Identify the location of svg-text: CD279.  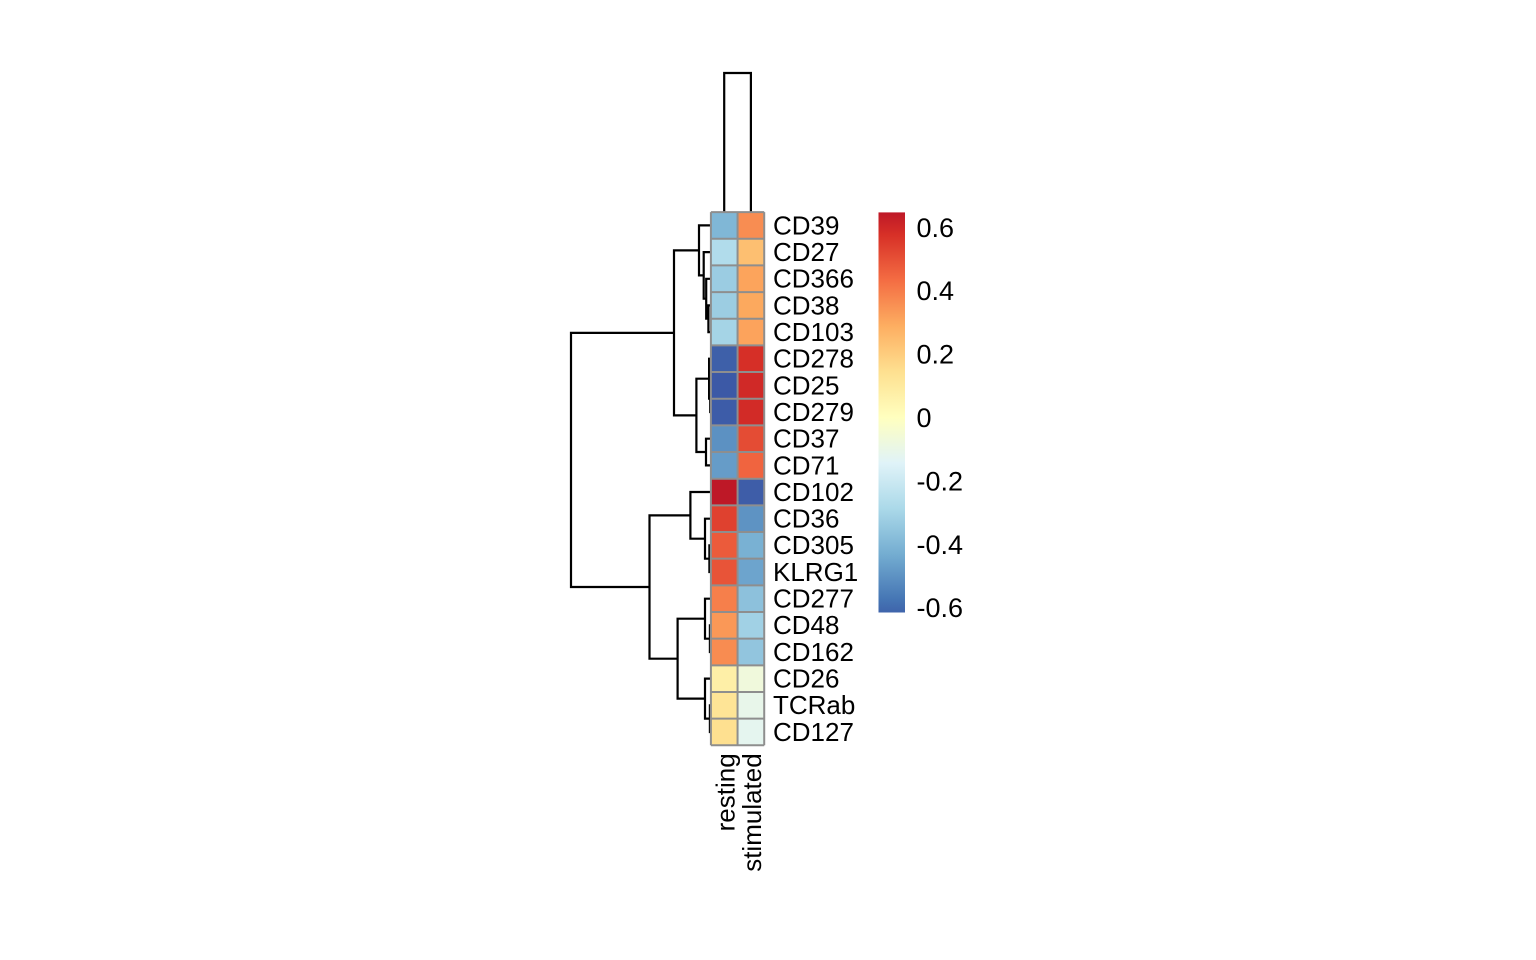
(813, 412).